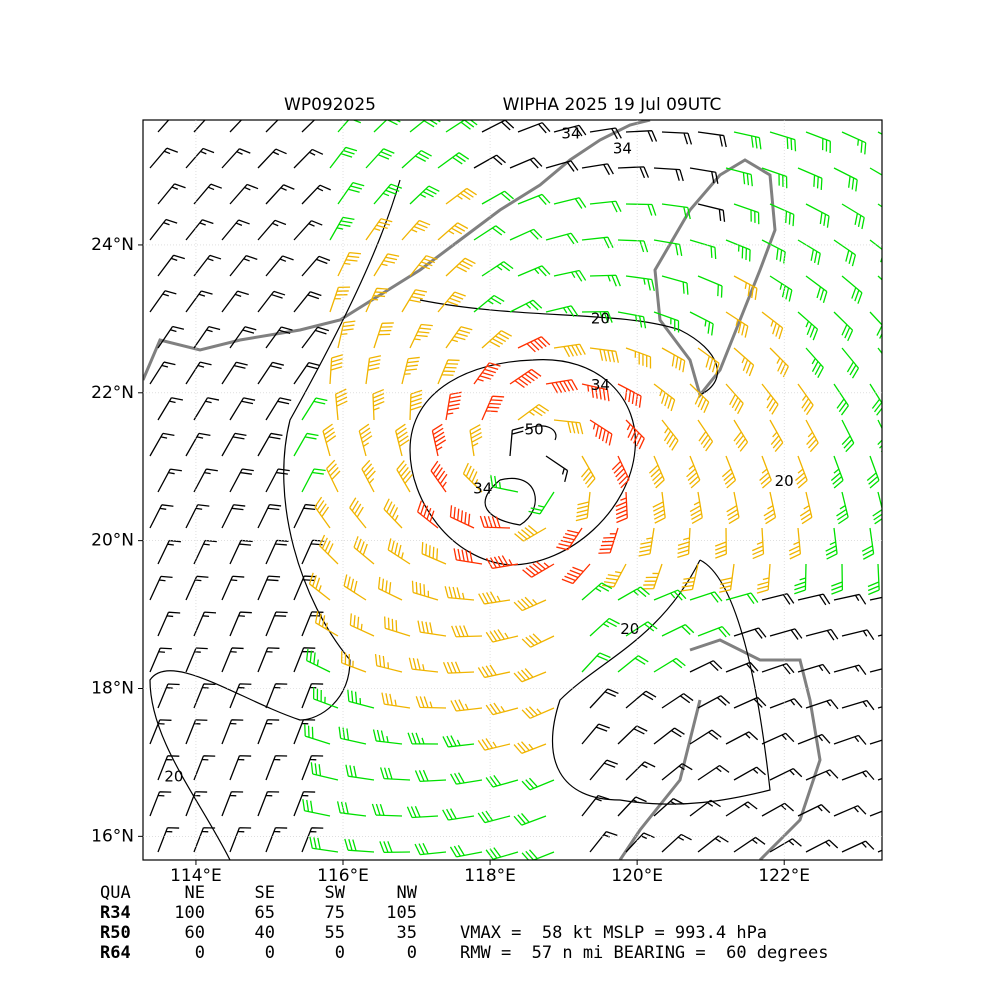 Image resolution: width=1000 pixels, height=1004 pixels. Describe the element at coordinates (189, 913) in the screenshot. I see `table-cell: 100` at that location.